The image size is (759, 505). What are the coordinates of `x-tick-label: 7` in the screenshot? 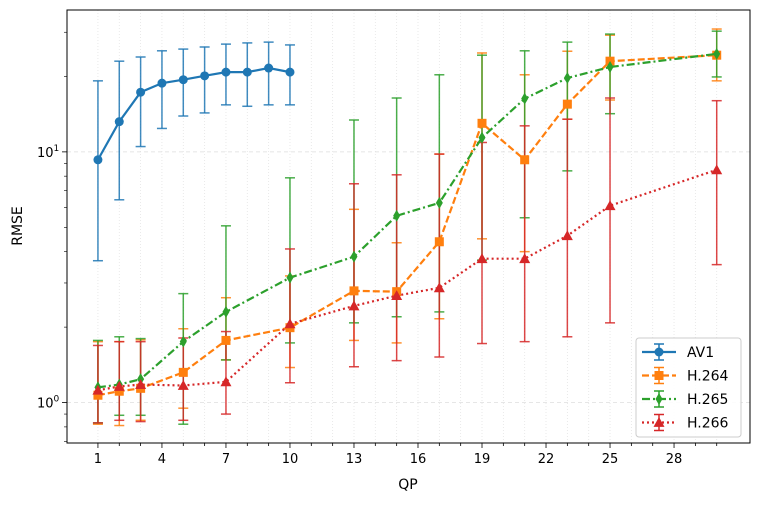 It's located at (226, 459).